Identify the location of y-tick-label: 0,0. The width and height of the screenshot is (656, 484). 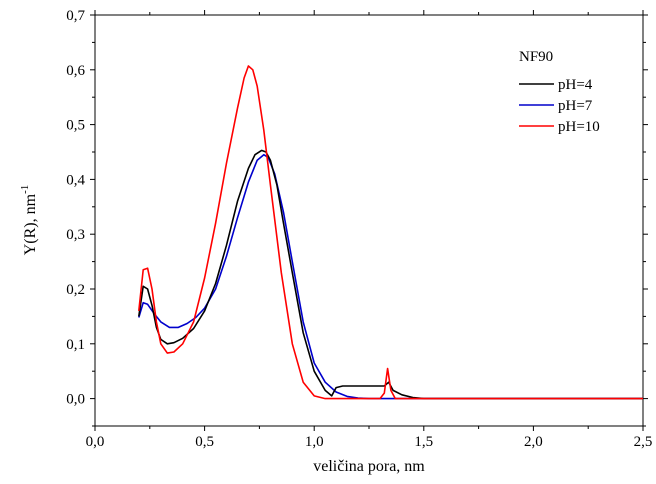
(75, 400).